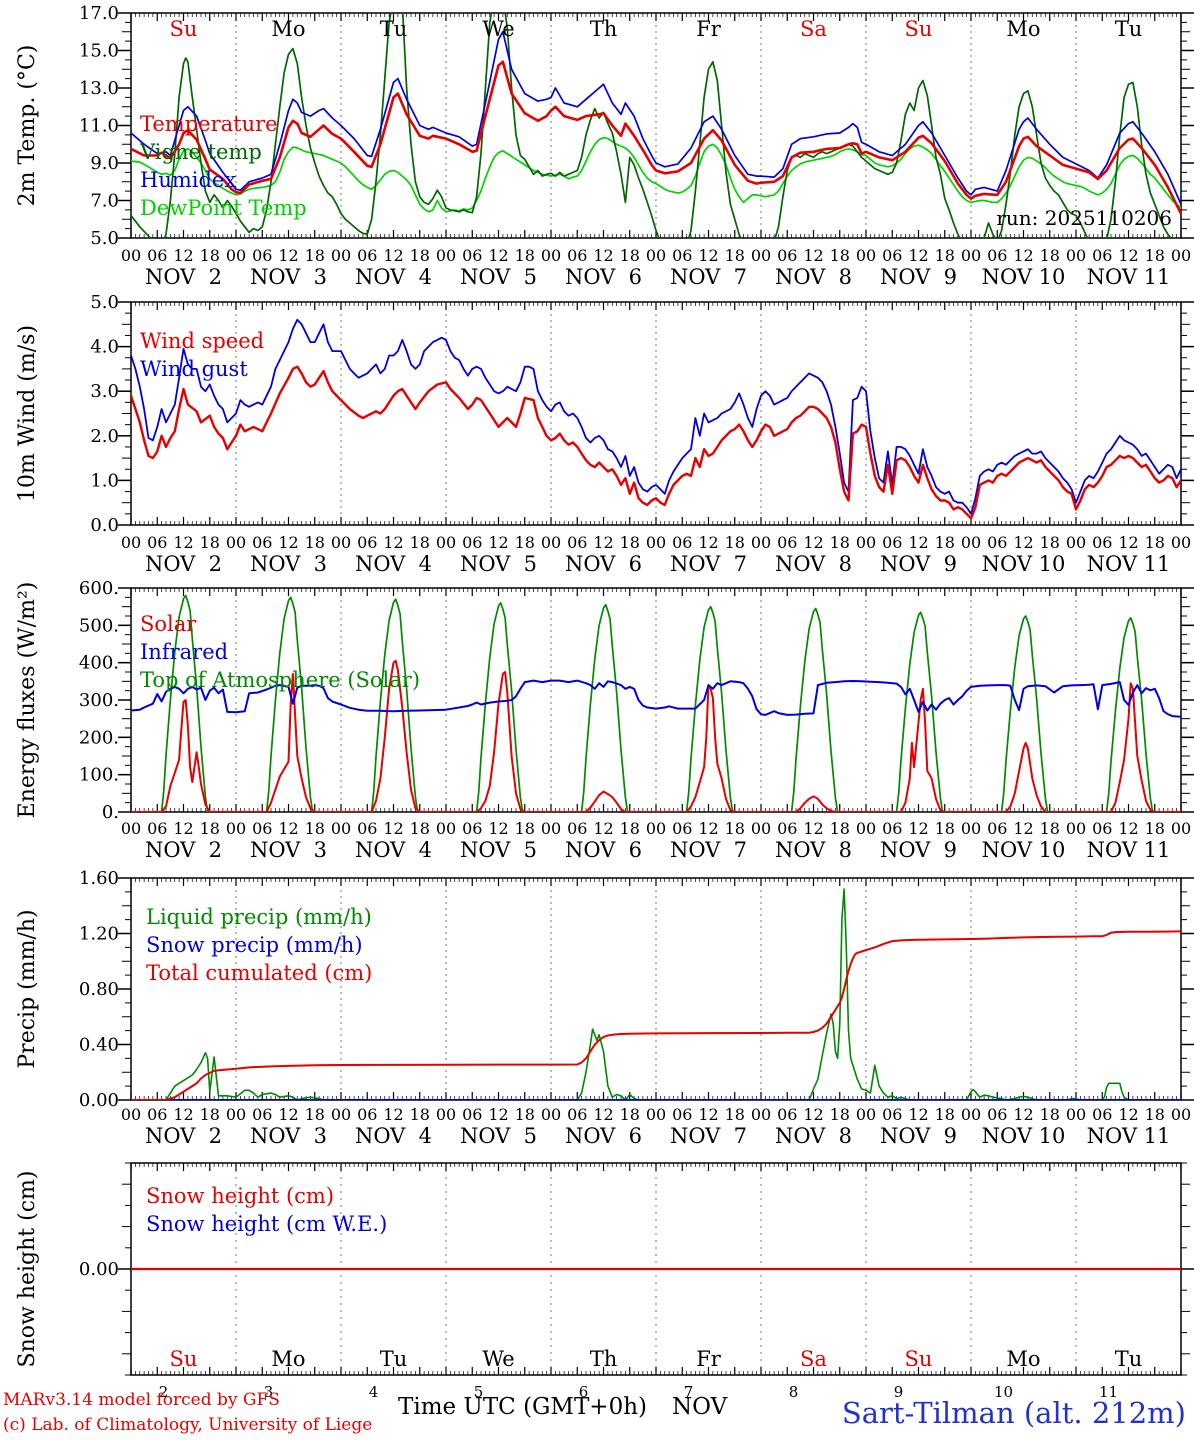 The image size is (1194, 1440). I want to click on ytick-label-temperature: 11.0, so click(99, 126).